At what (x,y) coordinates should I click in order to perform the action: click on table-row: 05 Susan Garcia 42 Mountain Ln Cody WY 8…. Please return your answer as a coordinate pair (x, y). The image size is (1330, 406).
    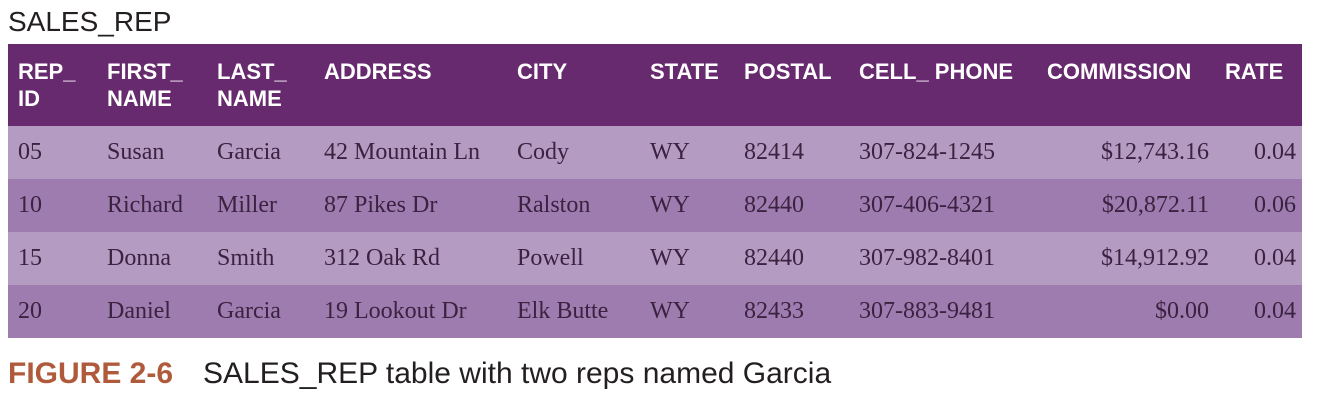
    Looking at the image, I should click on (655, 152).